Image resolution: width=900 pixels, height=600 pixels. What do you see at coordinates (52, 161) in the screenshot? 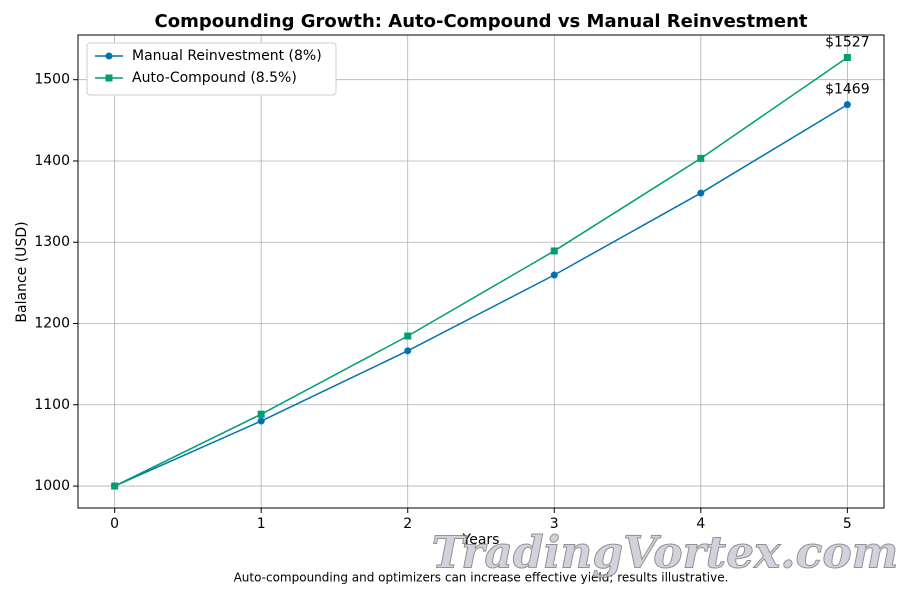
I see `y-tick-label: 1400` at bounding box center [52, 161].